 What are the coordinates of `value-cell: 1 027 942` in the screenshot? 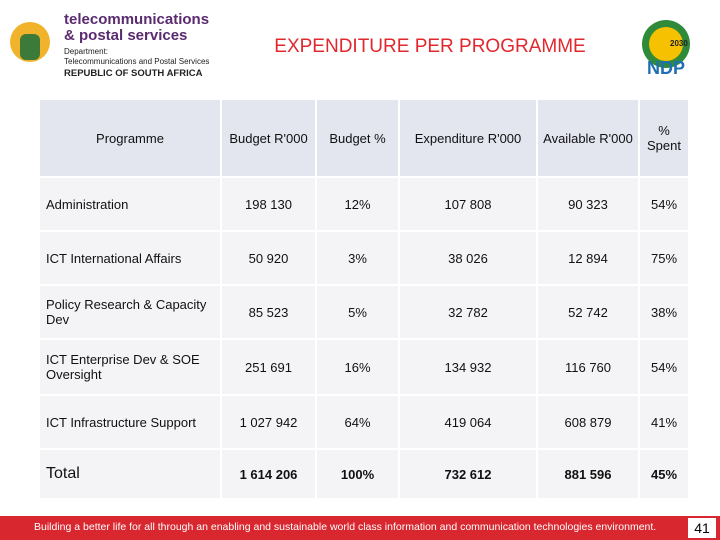 It's located at (268, 422).